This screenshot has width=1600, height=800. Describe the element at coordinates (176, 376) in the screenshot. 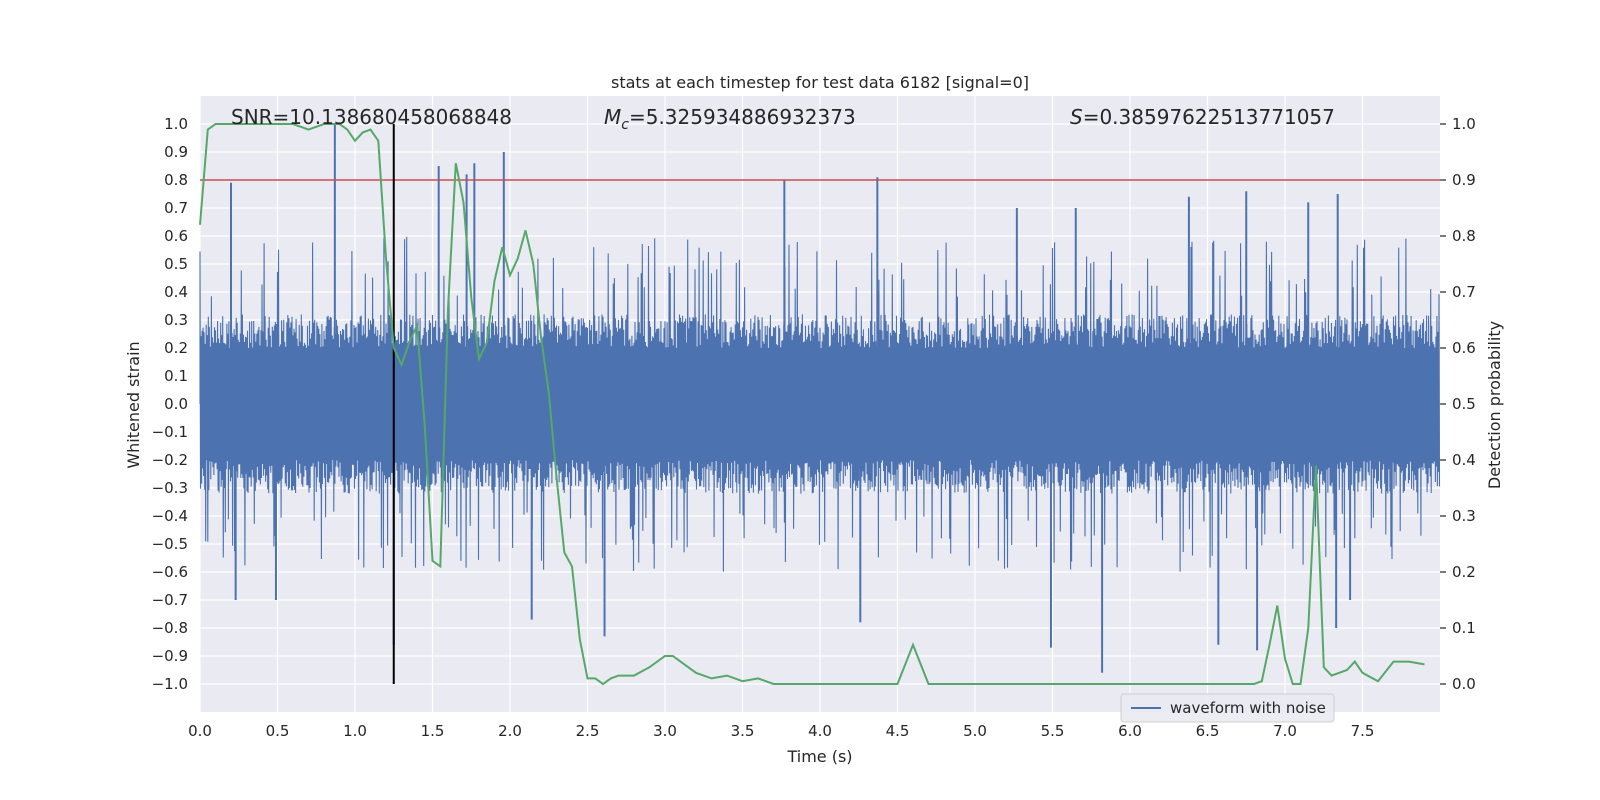

I see `y-left-tick-label: 0.1` at that location.